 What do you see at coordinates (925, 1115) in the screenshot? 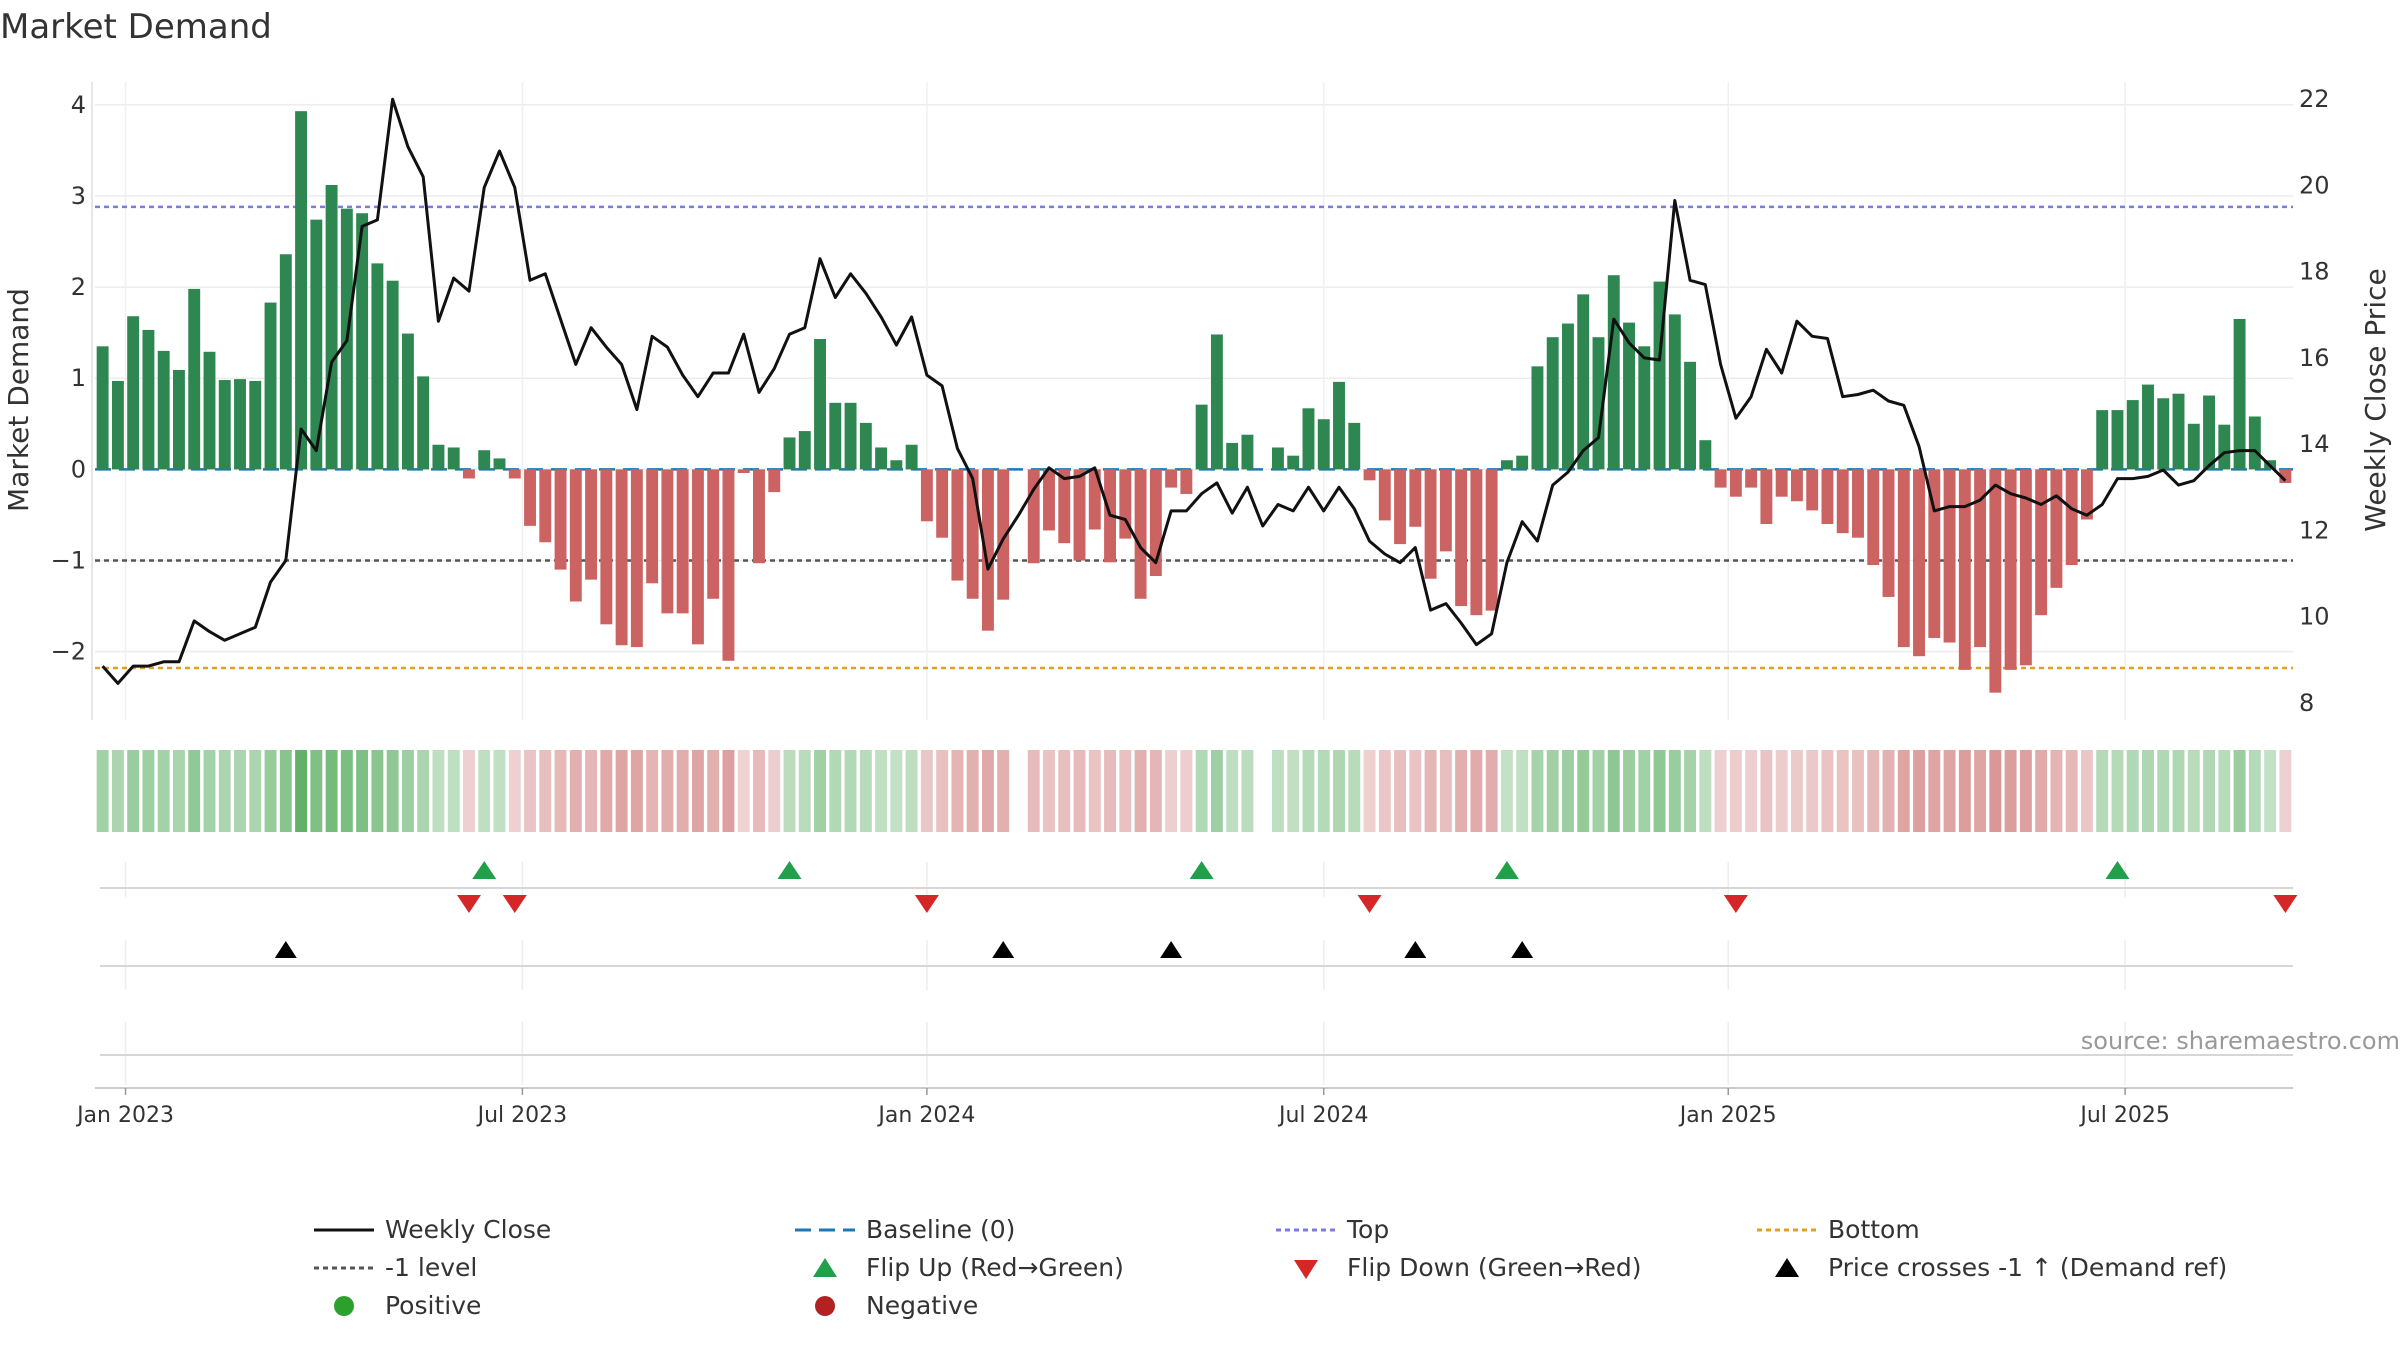
I see `x-tick-label: Jan 2024` at bounding box center [925, 1115].